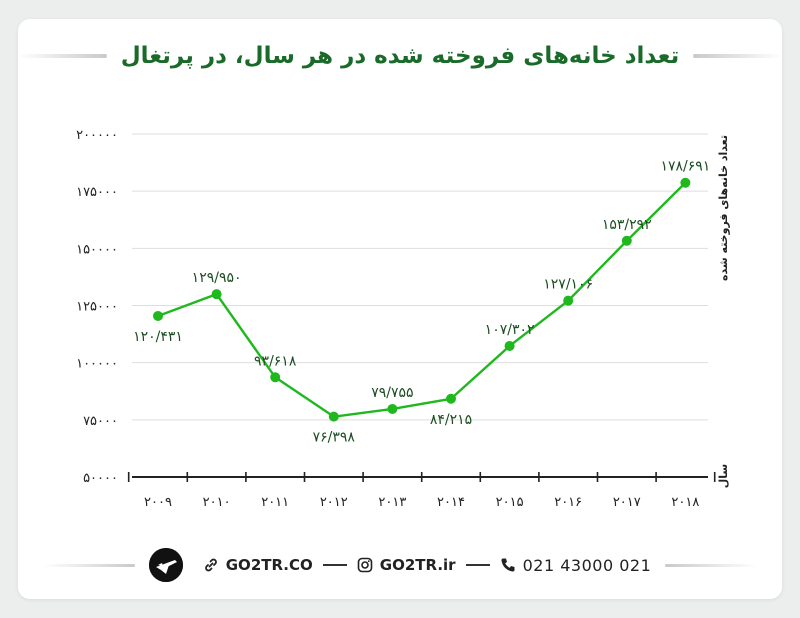 The width and height of the screenshot is (800, 618). Describe the element at coordinates (508, 565) in the screenshot. I see `phone-icon` at that location.